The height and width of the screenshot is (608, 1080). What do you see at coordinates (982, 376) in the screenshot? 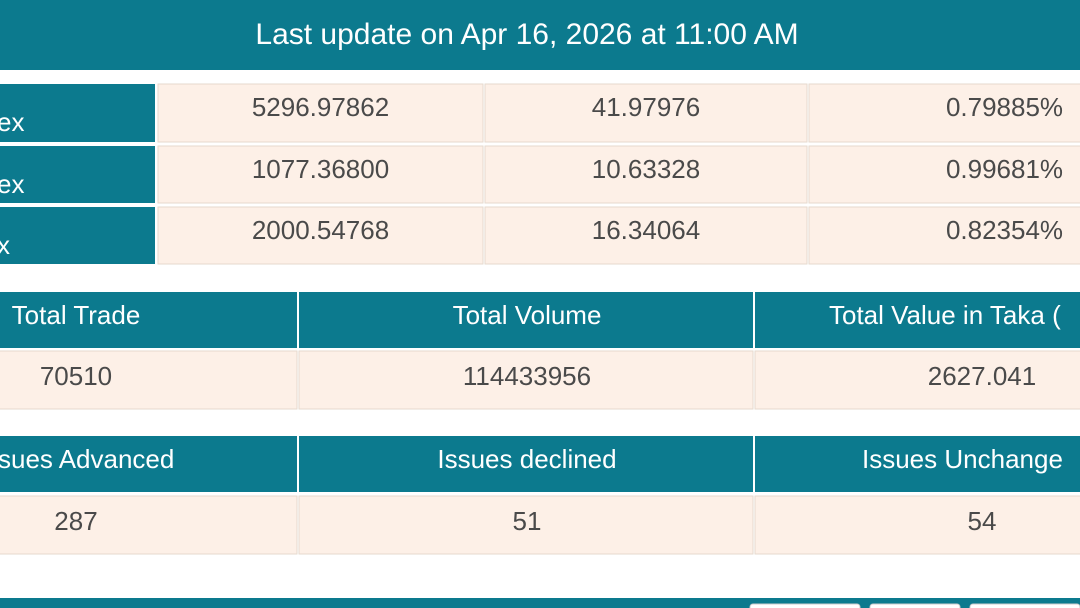
I see `cell-value: 2627.041` at bounding box center [982, 376].